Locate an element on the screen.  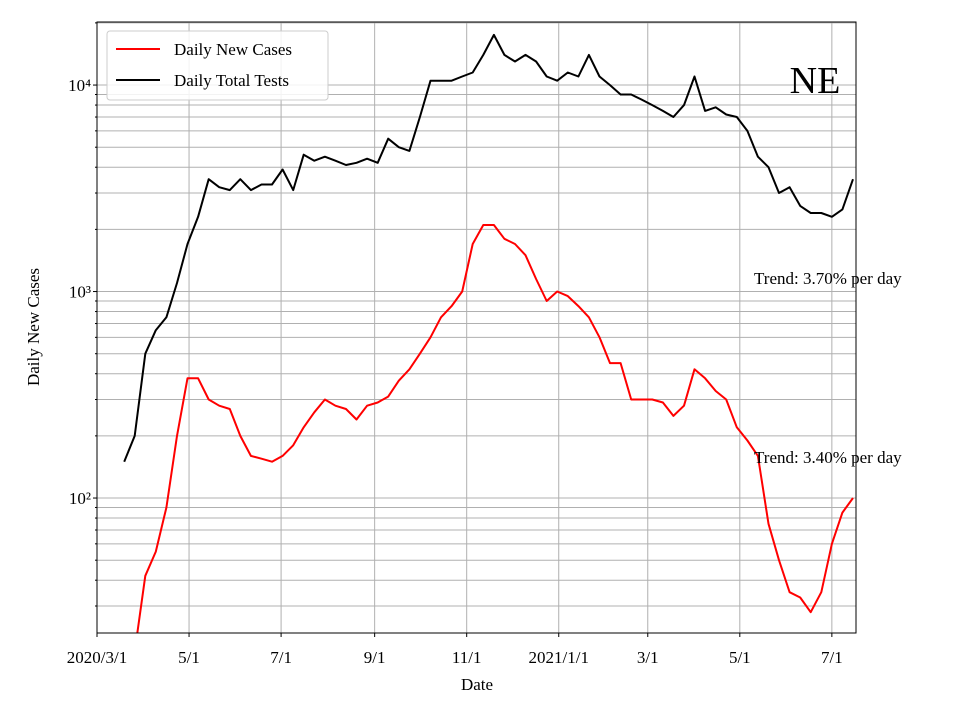
legend-box is located at coordinates (217, 65).